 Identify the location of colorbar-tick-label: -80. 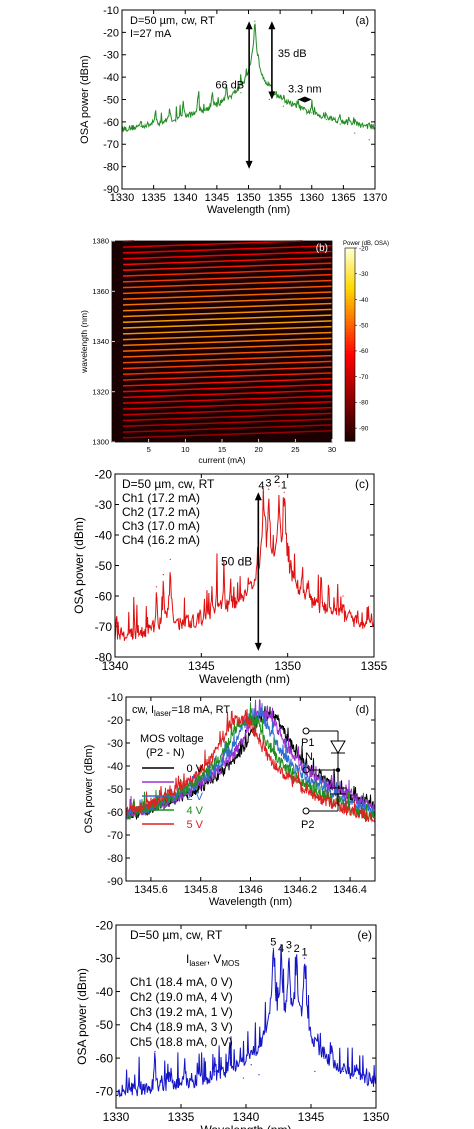
(364, 403).